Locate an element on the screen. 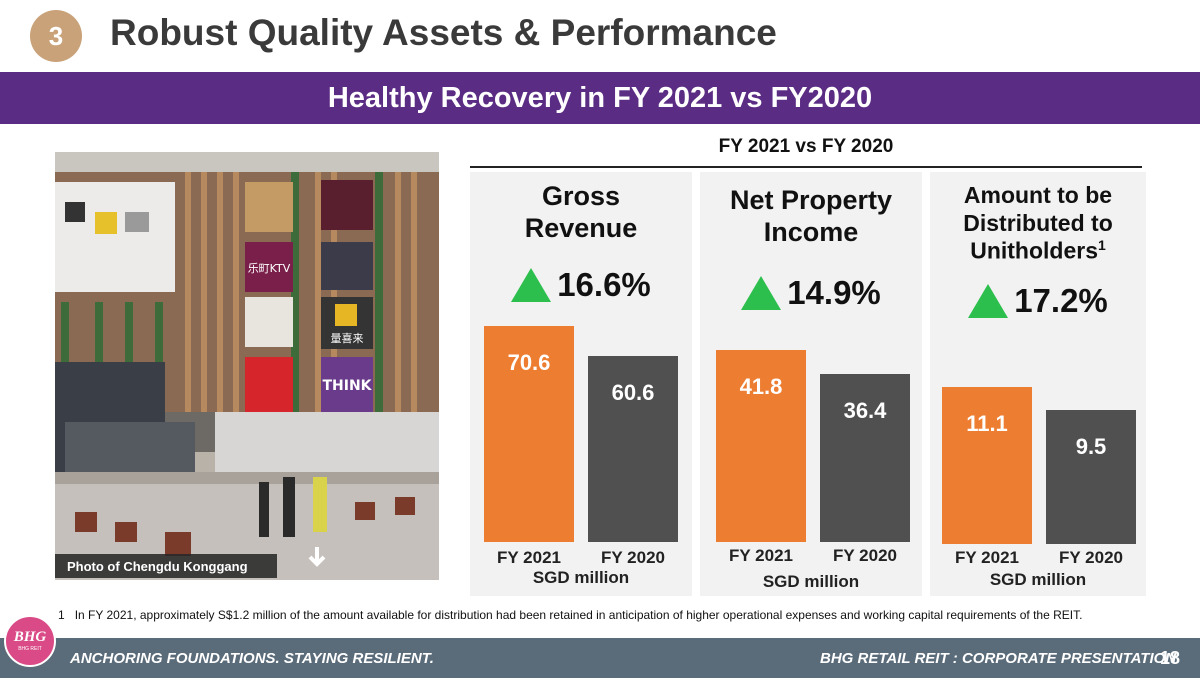  bar-fy2020: 9.5 is located at coordinates (1091, 477).